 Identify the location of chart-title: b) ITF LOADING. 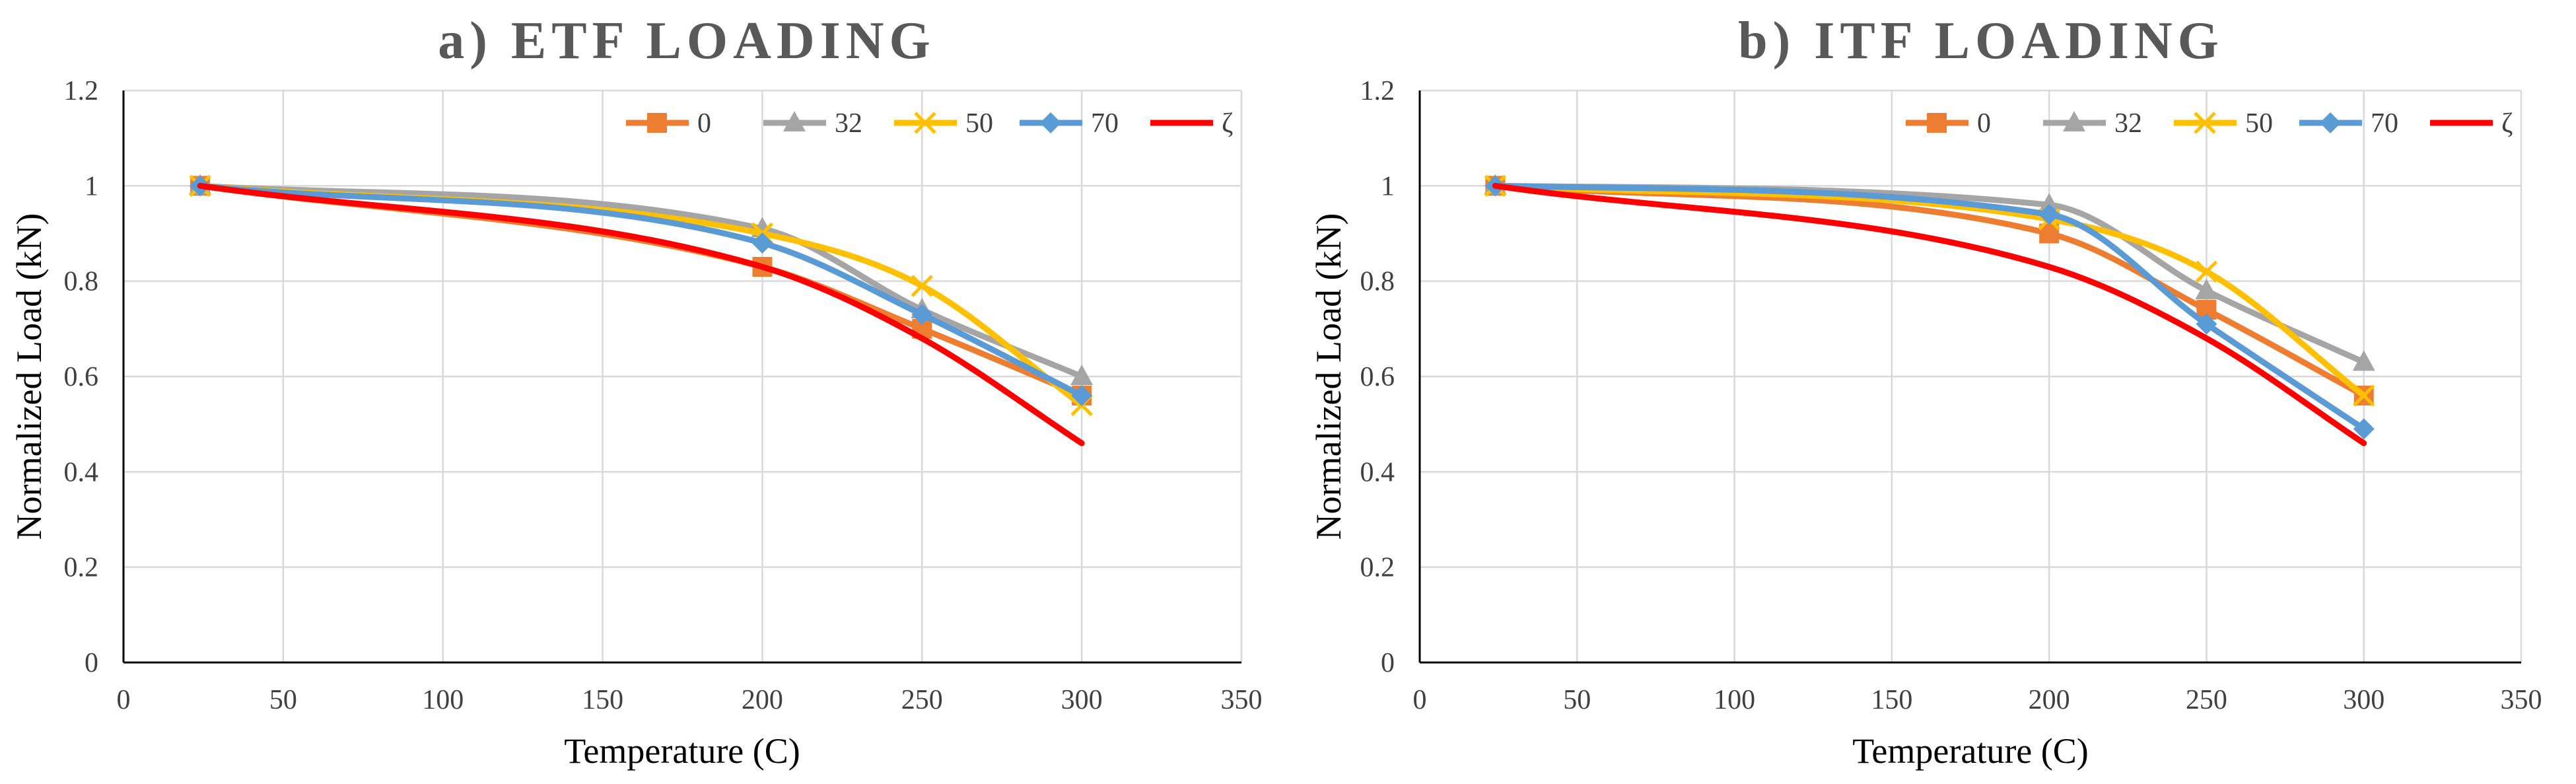
(1981, 41).